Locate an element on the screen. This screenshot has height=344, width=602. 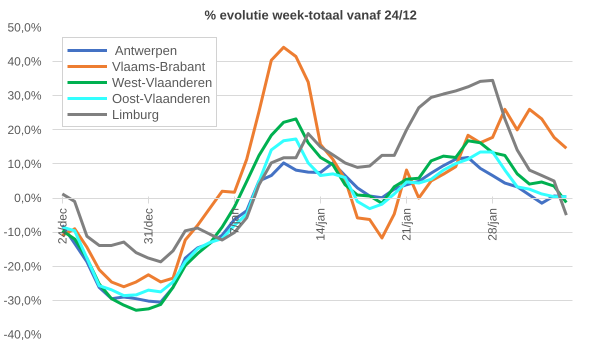
legend-label: Oost-Vlaanderen is located at coordinates (161, 98).